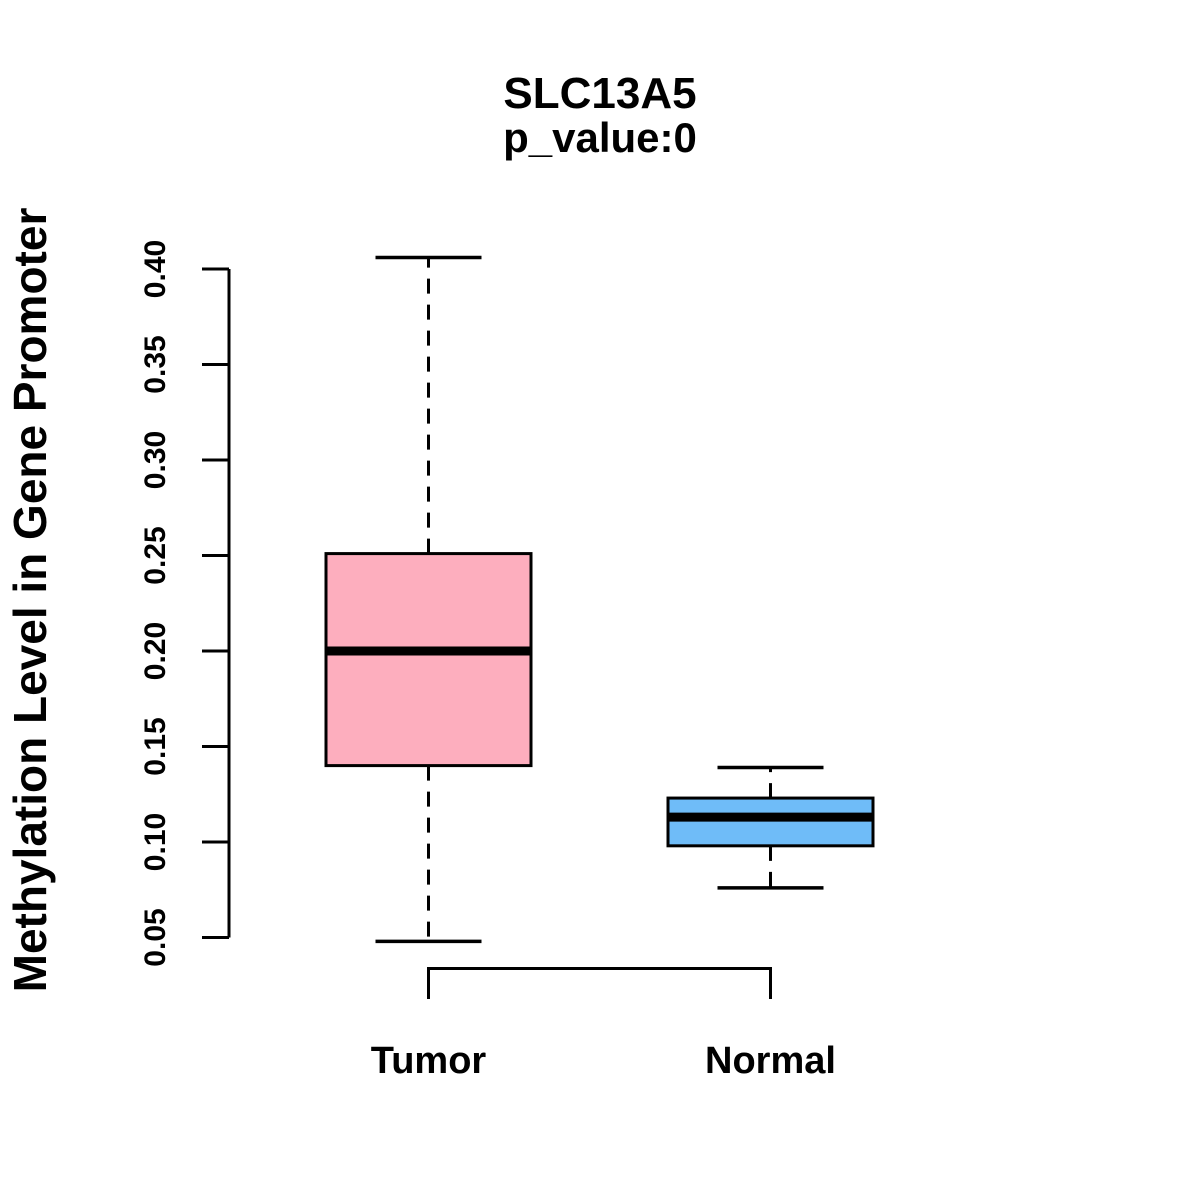 Image resolution: width=1200 pixels, height=1200 pixels. What do you see at coordinates (155, 460) in the screenshot?
I see `y-tick-label: 0.30` at bounding box center [155, 460].